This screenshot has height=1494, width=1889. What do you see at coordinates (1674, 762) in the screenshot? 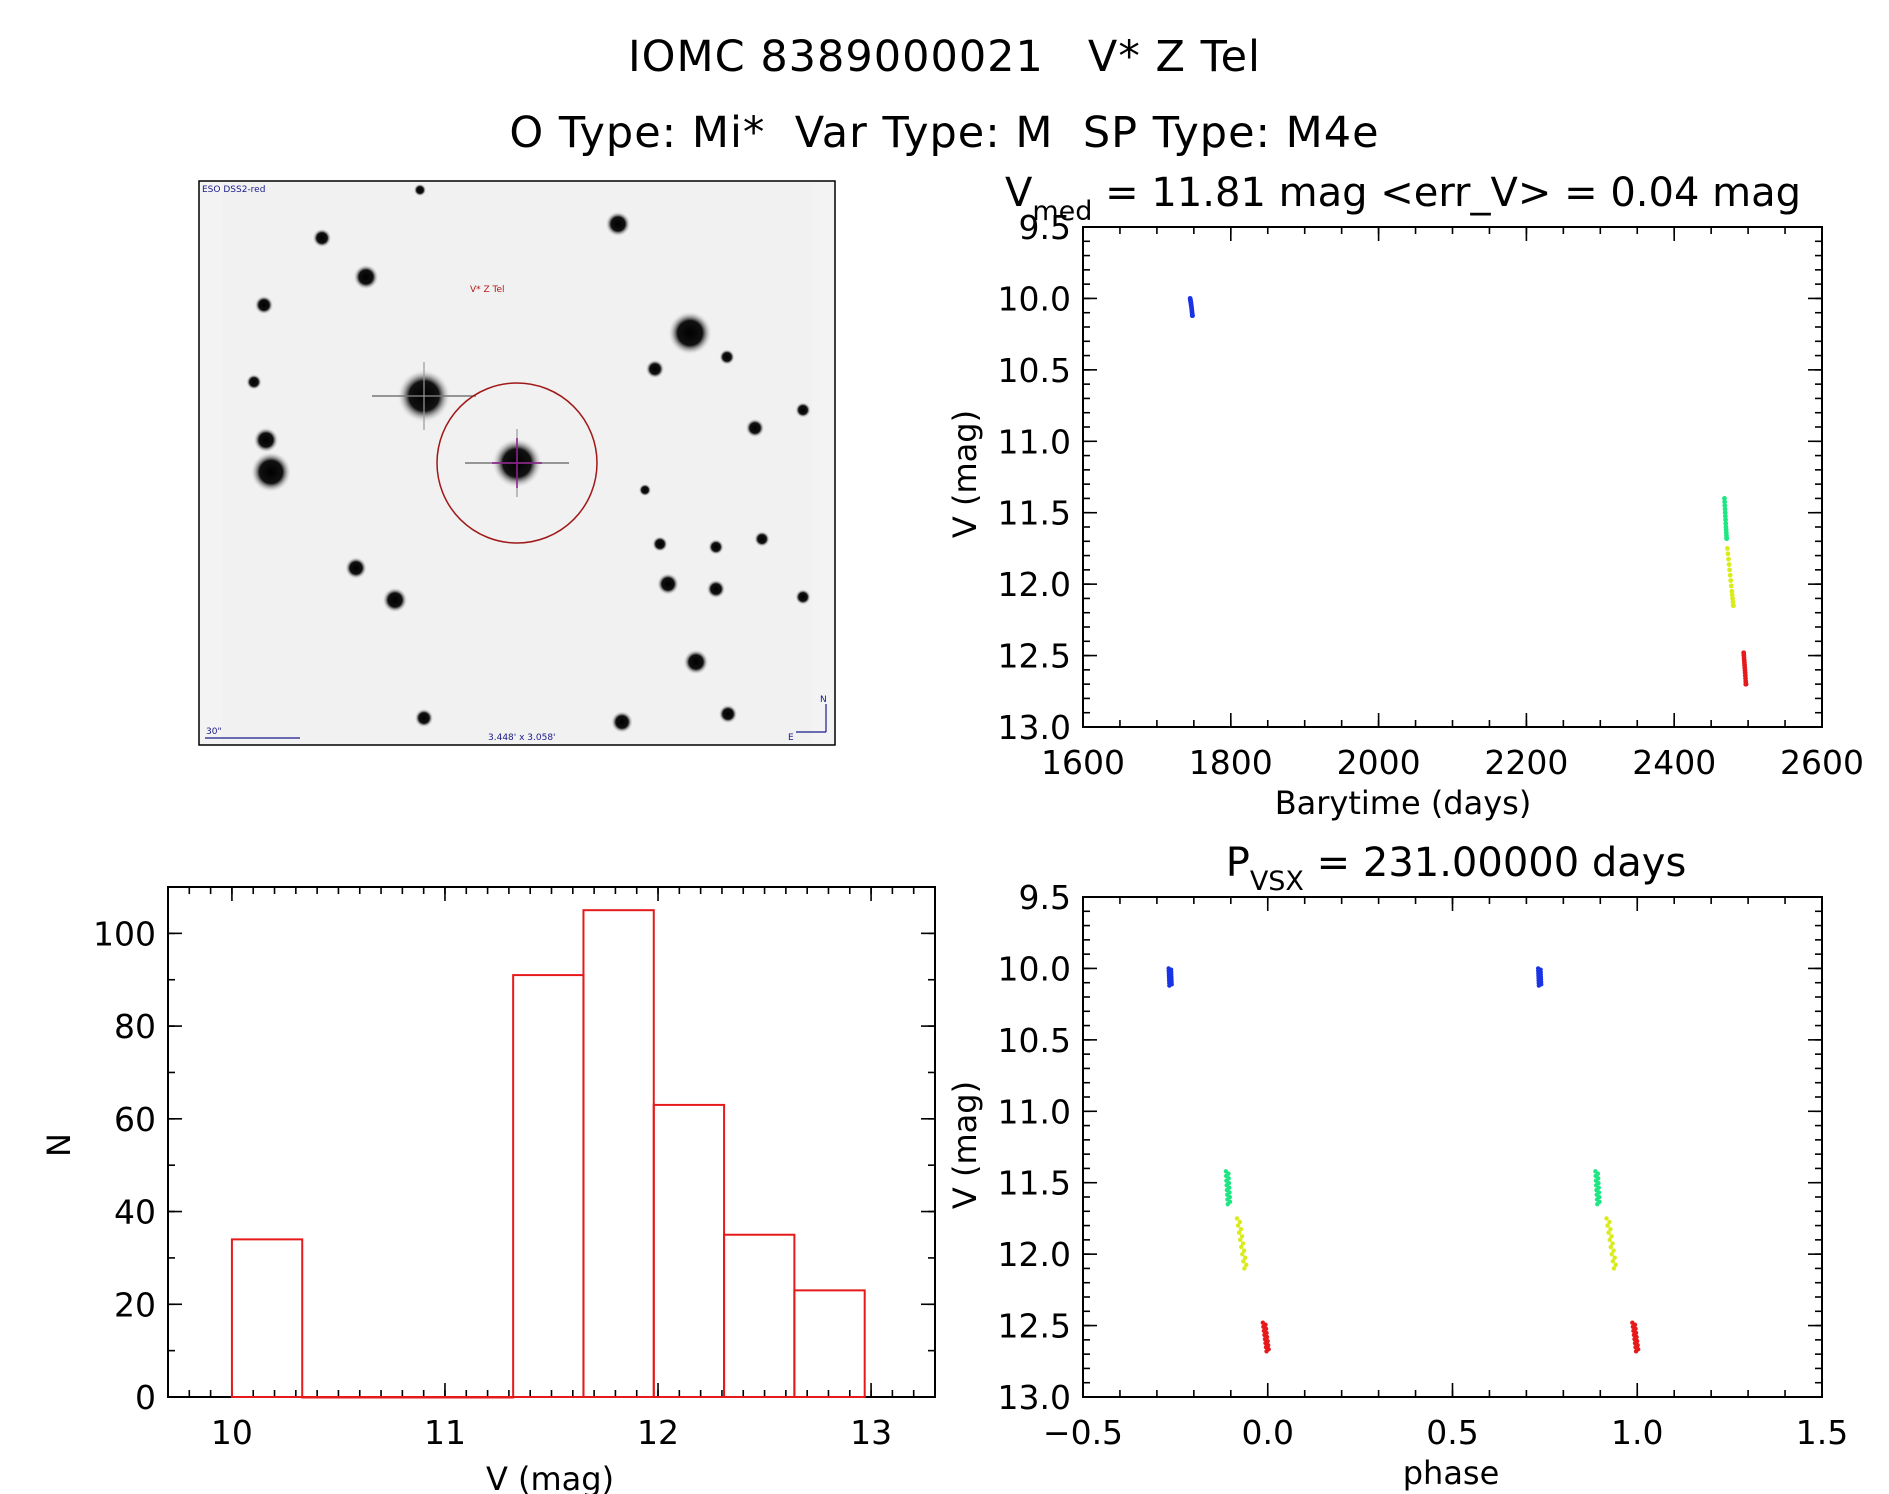
I see `x-tick-label: 2400` at bounding box center [1674, 762].